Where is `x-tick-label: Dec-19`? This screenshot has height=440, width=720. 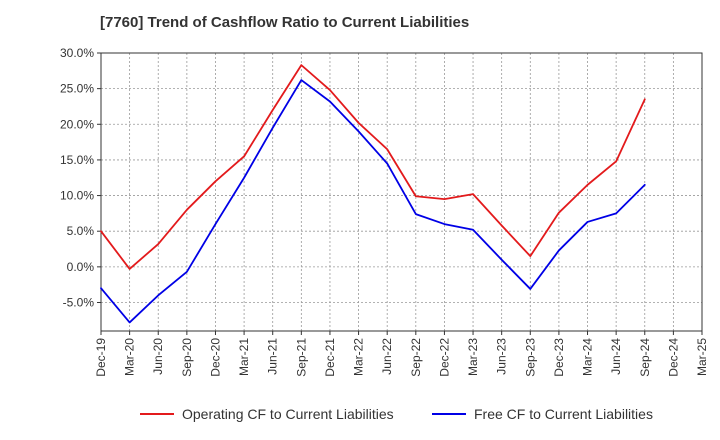 x-tick-label: Dec-19 is located at coordinates (101, 357).